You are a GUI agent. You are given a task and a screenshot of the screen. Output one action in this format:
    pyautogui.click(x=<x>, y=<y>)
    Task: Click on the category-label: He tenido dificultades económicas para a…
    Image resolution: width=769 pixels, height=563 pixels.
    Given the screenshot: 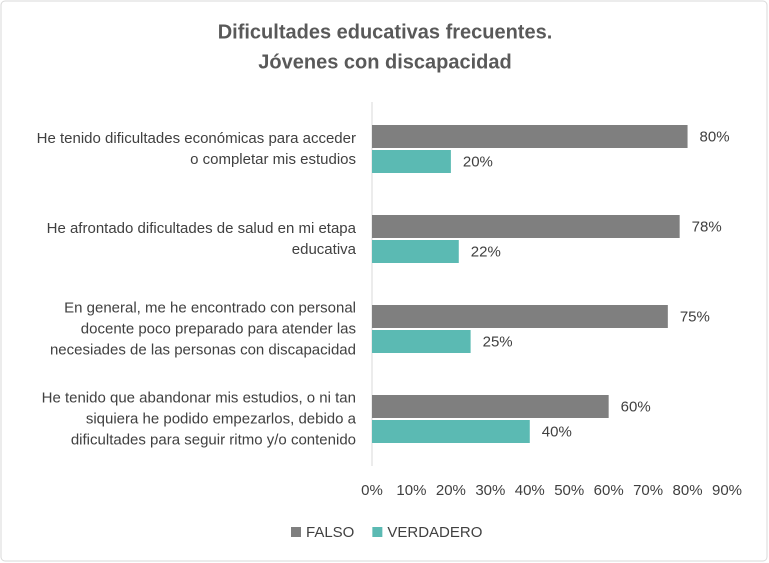 What is the action you would take?
    pyautogui.click(x=196, y=149)
    